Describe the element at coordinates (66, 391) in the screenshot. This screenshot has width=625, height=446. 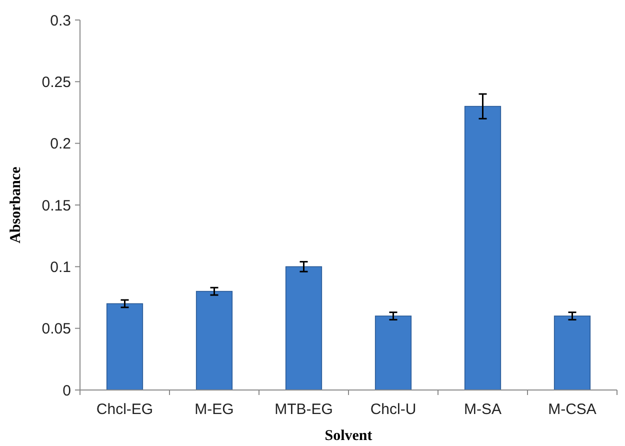
I see `y-tick-label: 0` at that location.